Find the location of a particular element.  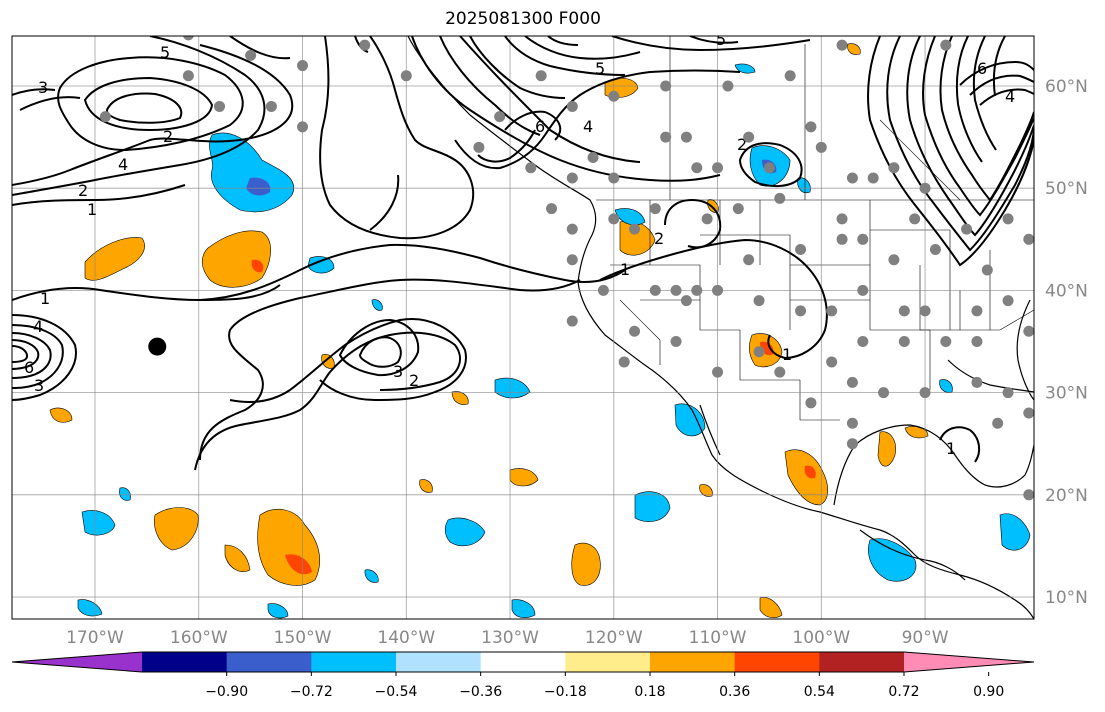

colorbar is located at coordinates (523, 662).